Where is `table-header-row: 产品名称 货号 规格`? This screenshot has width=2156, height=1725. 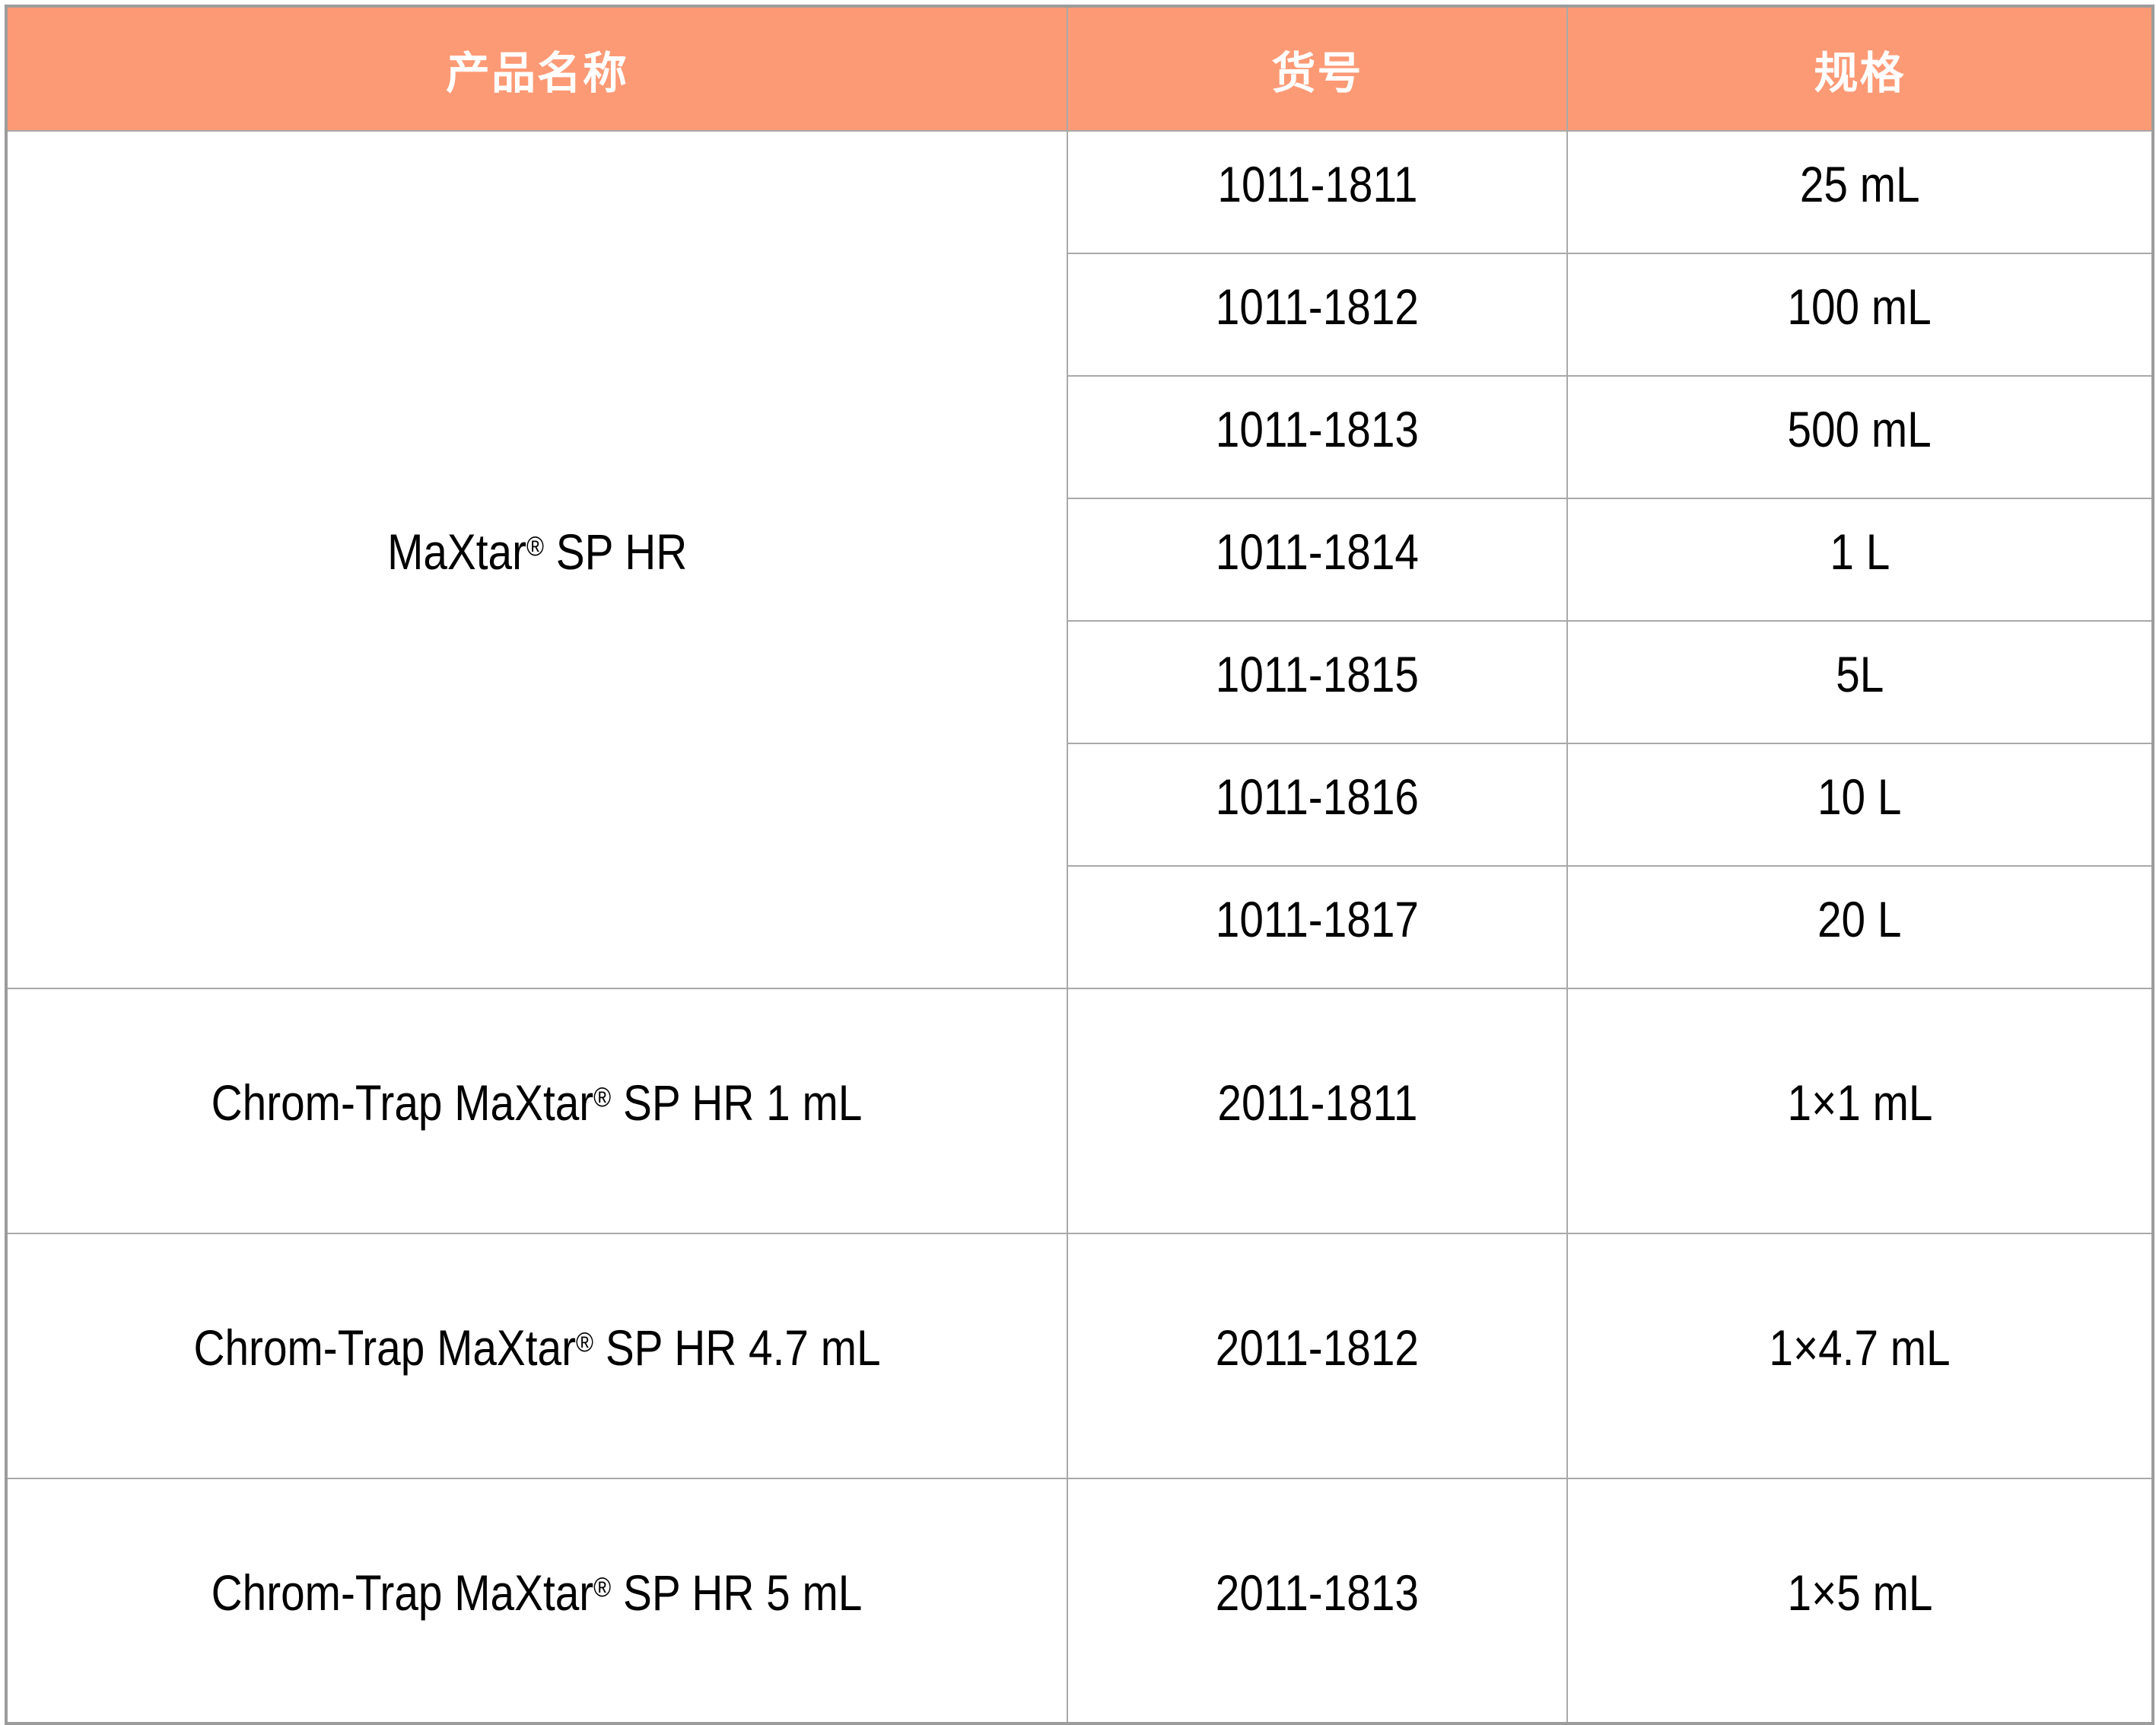 table-header-row: 产品名称 货号 规格 is located at coordinates (1080, 68).